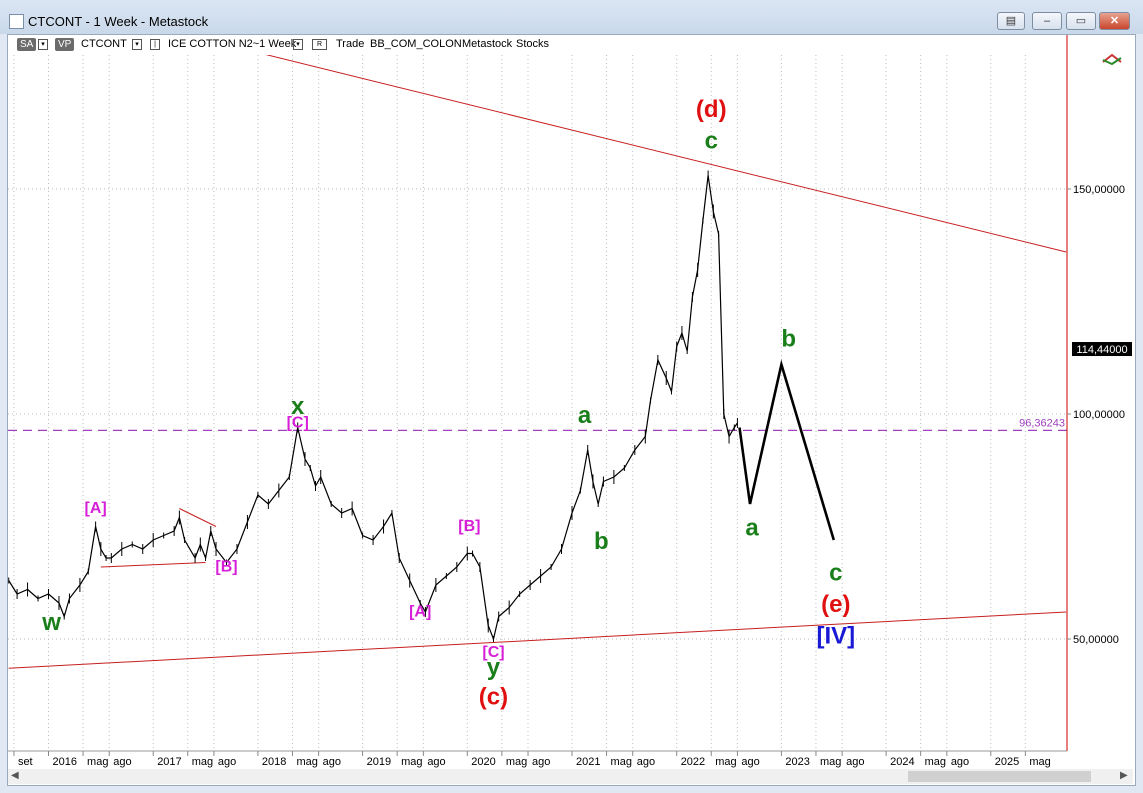  What do you see at coordinates (571, 17) in the screenshot?
I see `title-bar: CTCONT - 1 Week - Metastock ▤ – ▭ ✕` at bounding box center [571, 17].